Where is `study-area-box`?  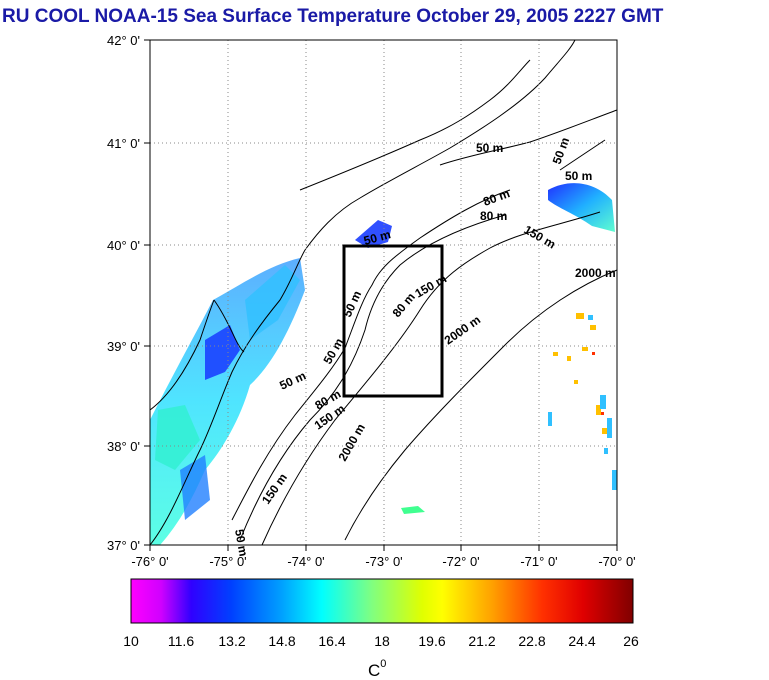 study-area-box is located at coordinates (393, 321).